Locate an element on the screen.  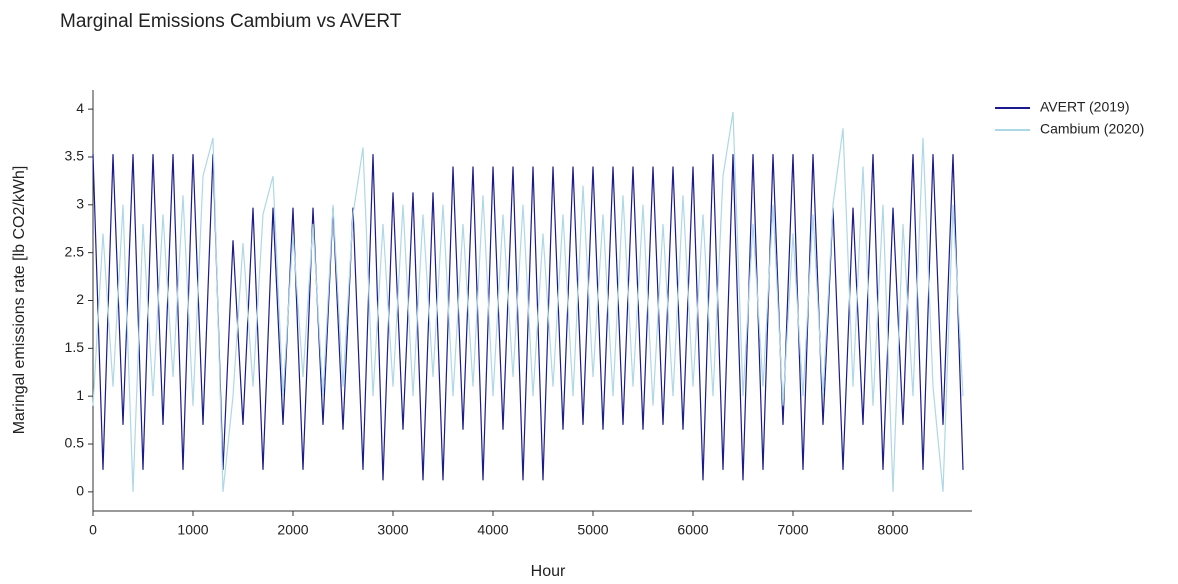
x-tick-label: 2000 is located at coordinates (292, 530).